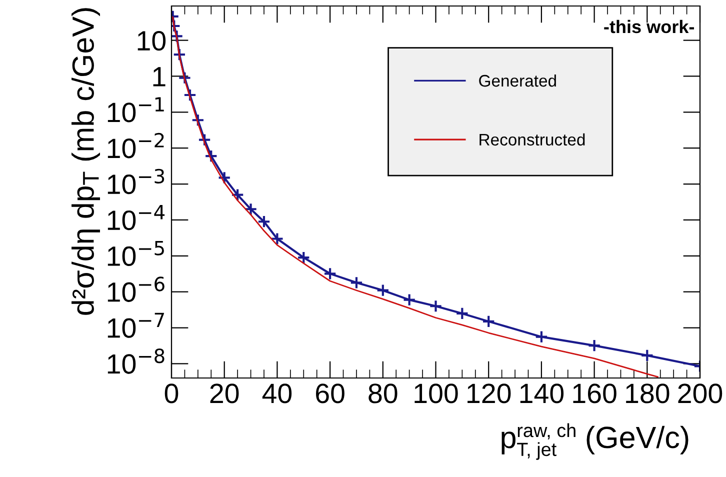 The height and width of the screenshot is (477, 726). Describe the element at coordinates (136, 325) in the screenshot. I see `y-tick-label: 10$^{−7}$` at that location.